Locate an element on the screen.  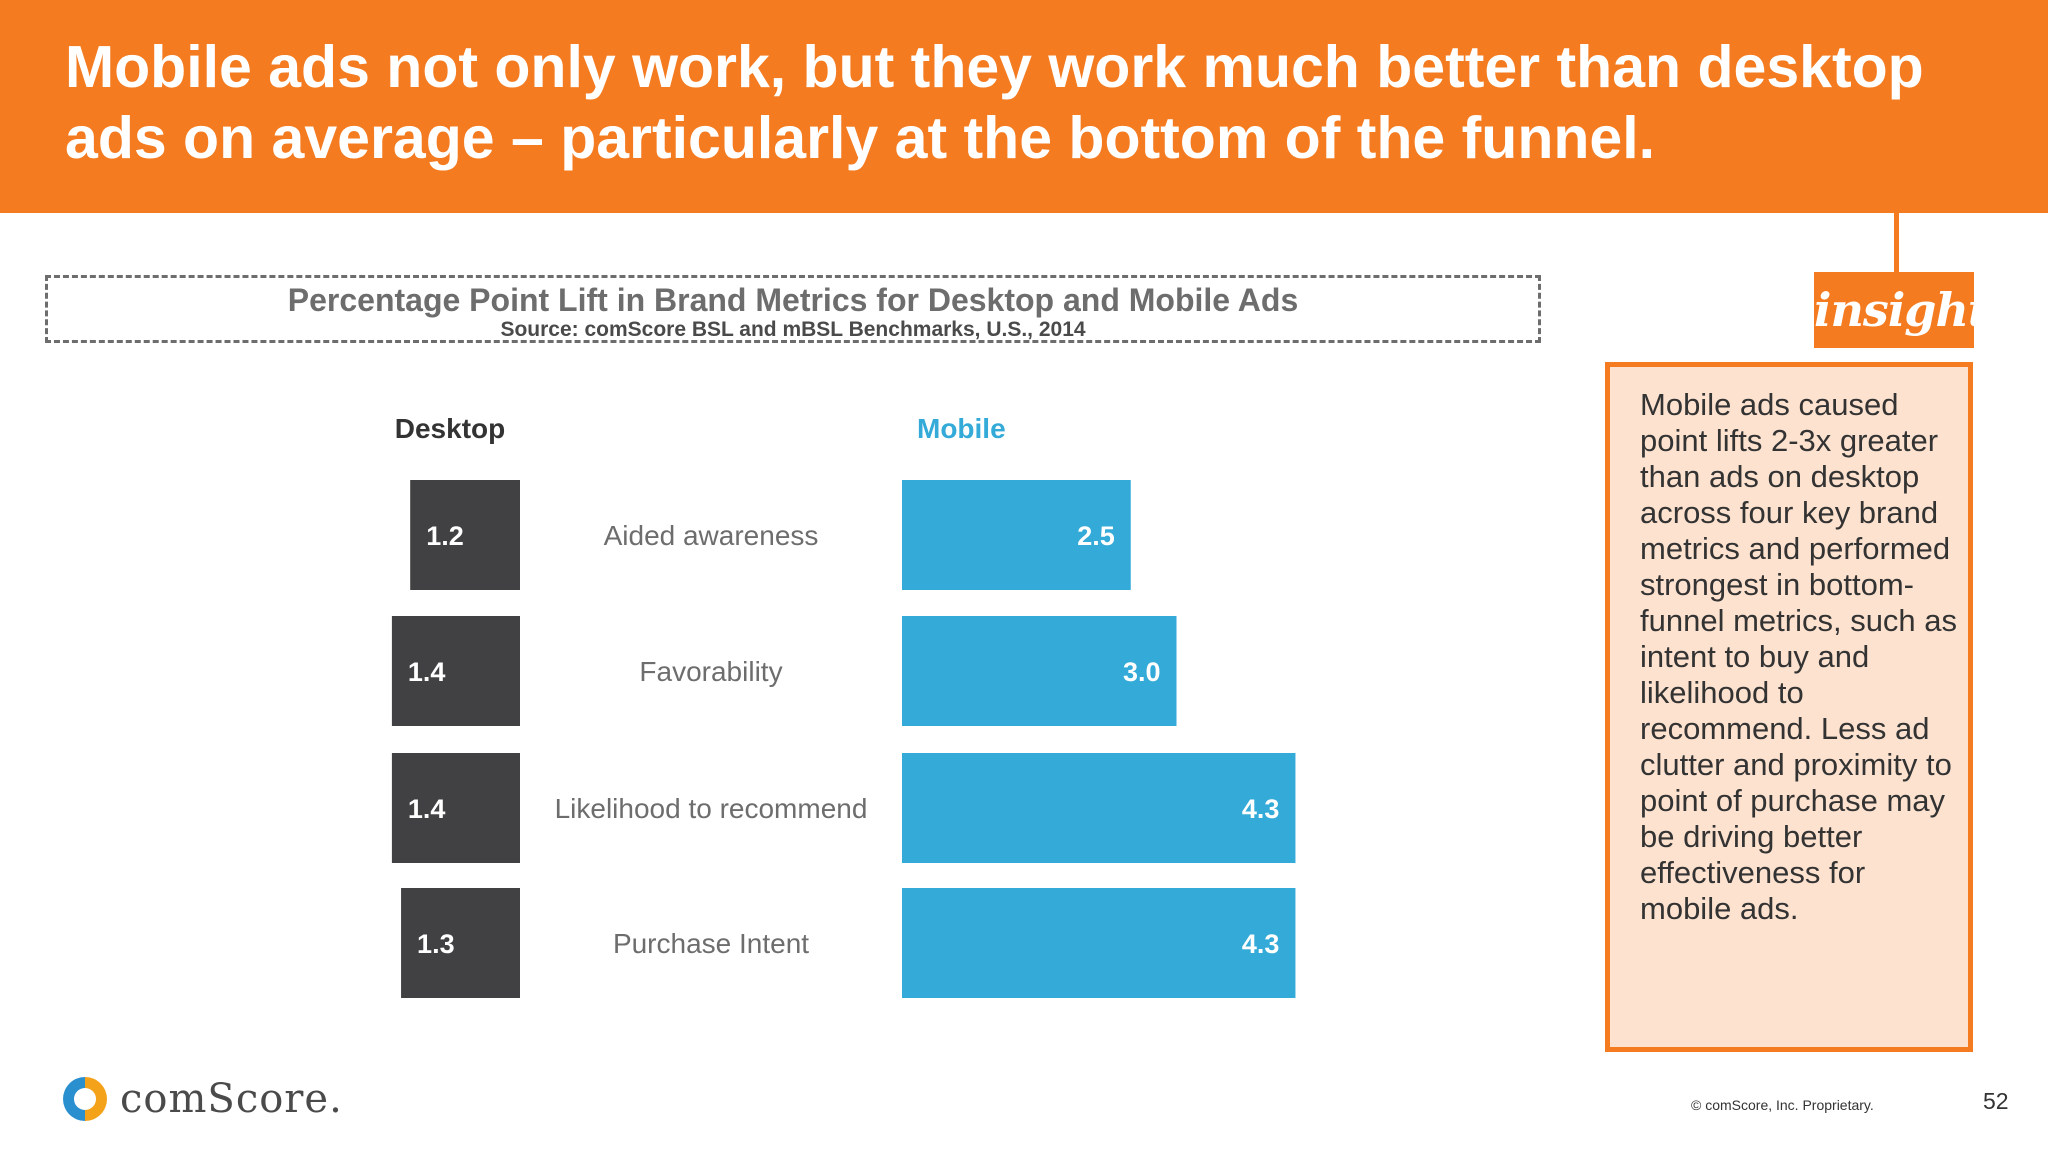
data-label-mobile-0: 2.5 is located at coordinates (1096, 536).